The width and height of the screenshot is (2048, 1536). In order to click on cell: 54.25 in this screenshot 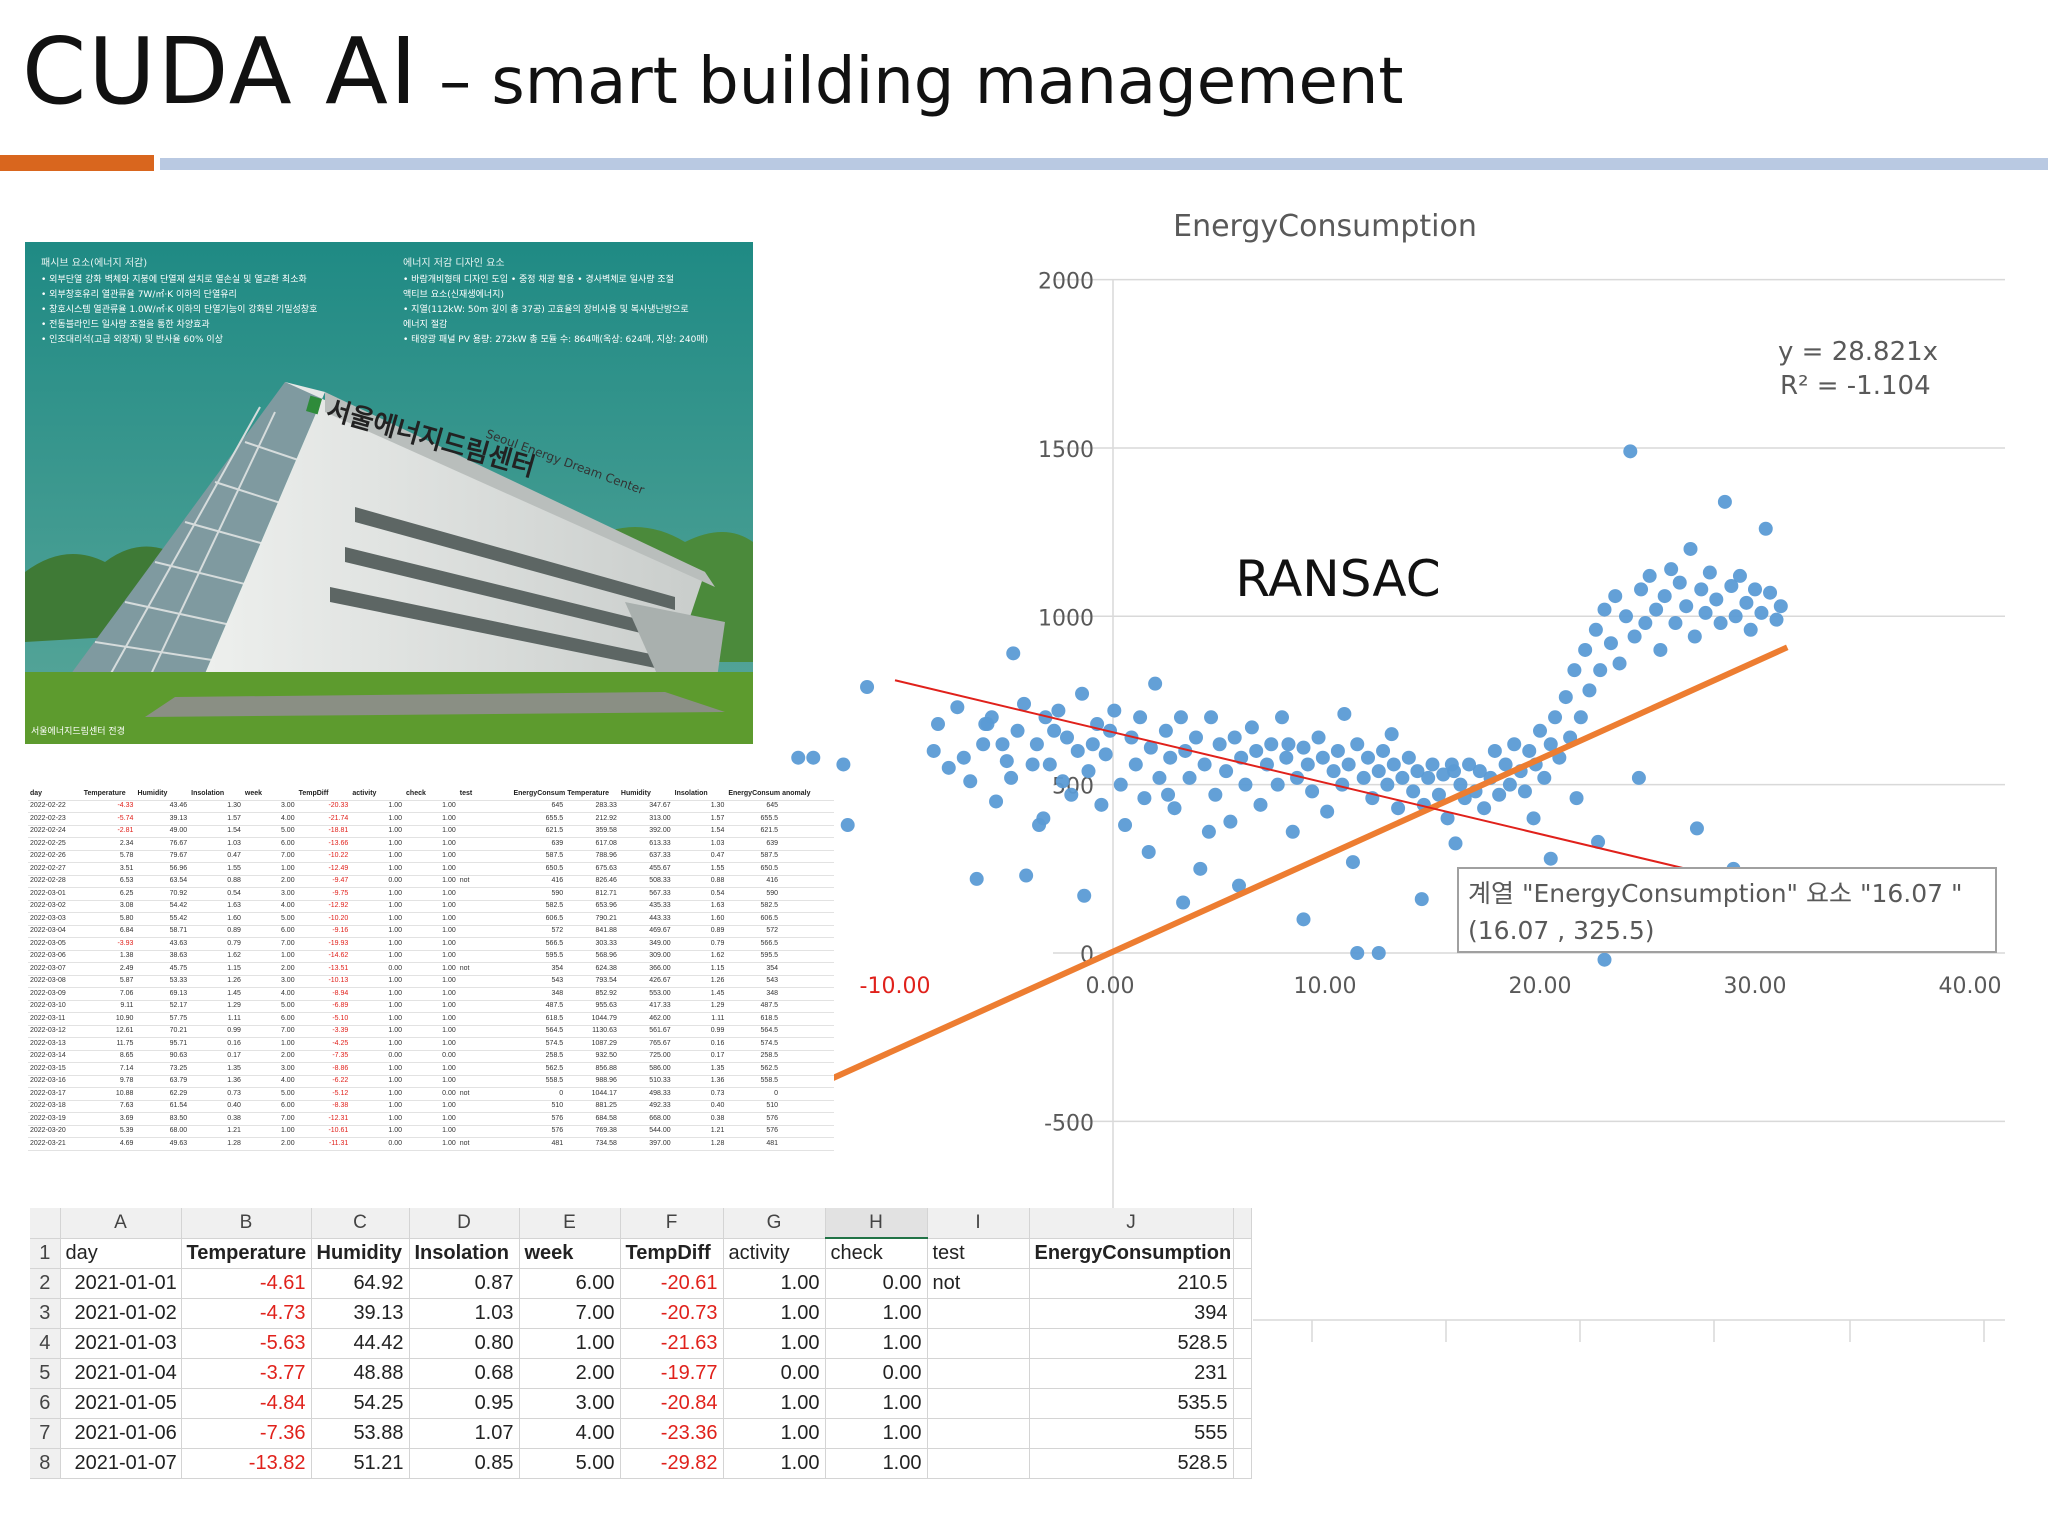, I will do `click(360, 1403)`.